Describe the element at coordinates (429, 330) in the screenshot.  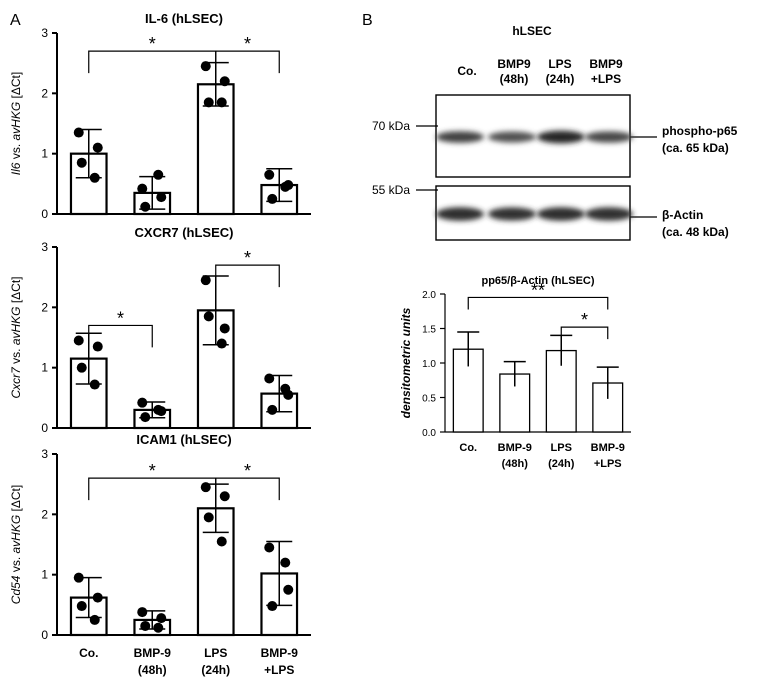
I see `y-tick-label: 1.5` at that location.